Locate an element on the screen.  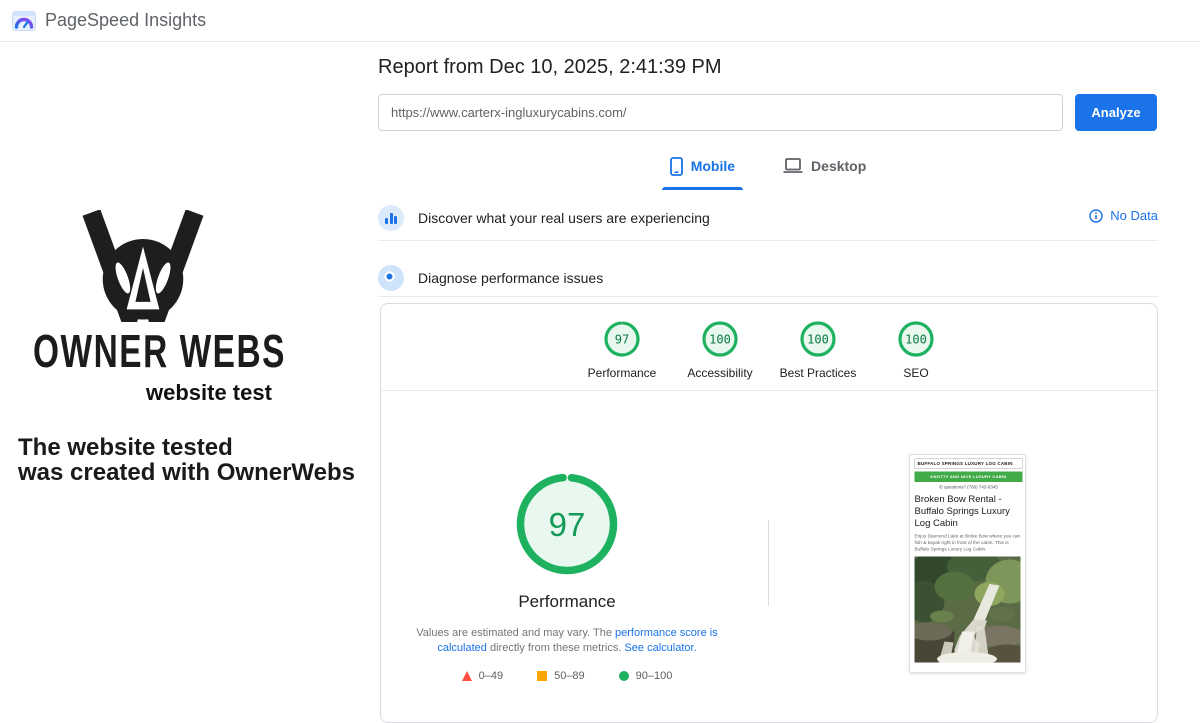
legend-pass: 90–100 is located at coordinates (645, 676).